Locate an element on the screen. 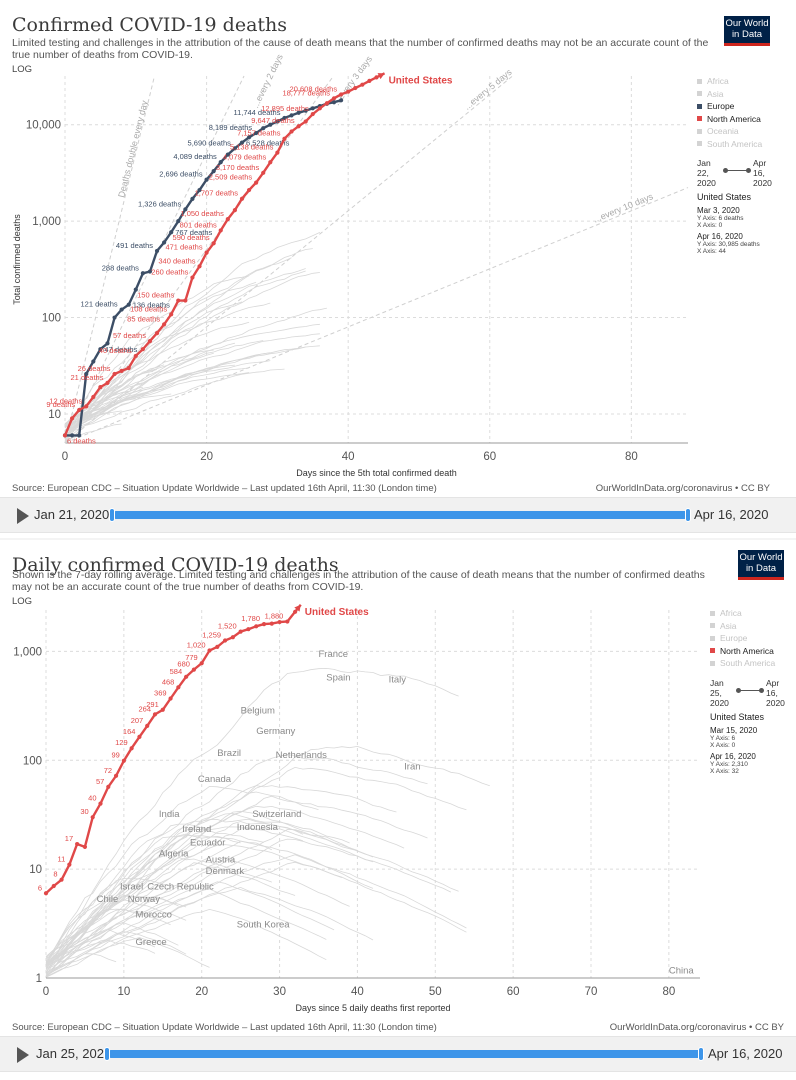 The image size is (796, 1080). data-label: 4,079 deaths is located at coordinates (245, 156).